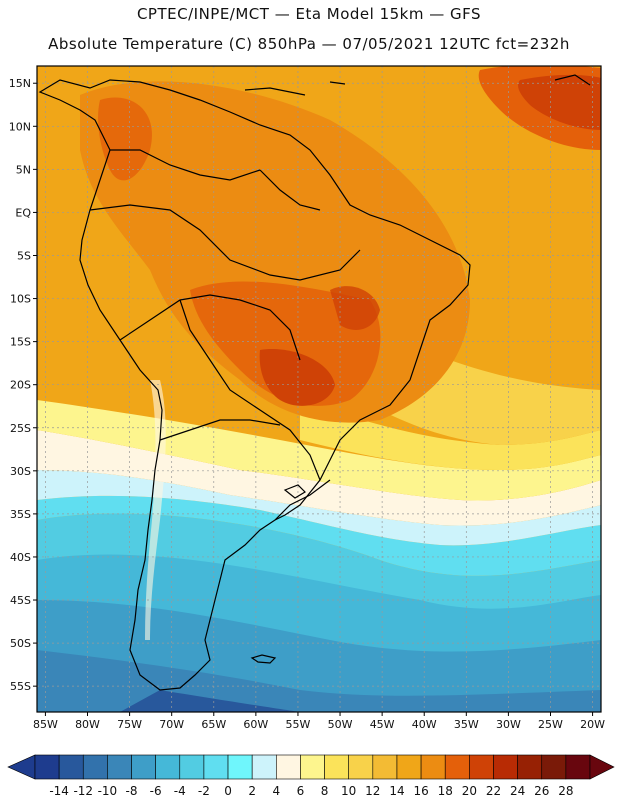 The height and width of the screenshot is (800, 618). I want to click on longitude-label: 30W, so click(508, 724).